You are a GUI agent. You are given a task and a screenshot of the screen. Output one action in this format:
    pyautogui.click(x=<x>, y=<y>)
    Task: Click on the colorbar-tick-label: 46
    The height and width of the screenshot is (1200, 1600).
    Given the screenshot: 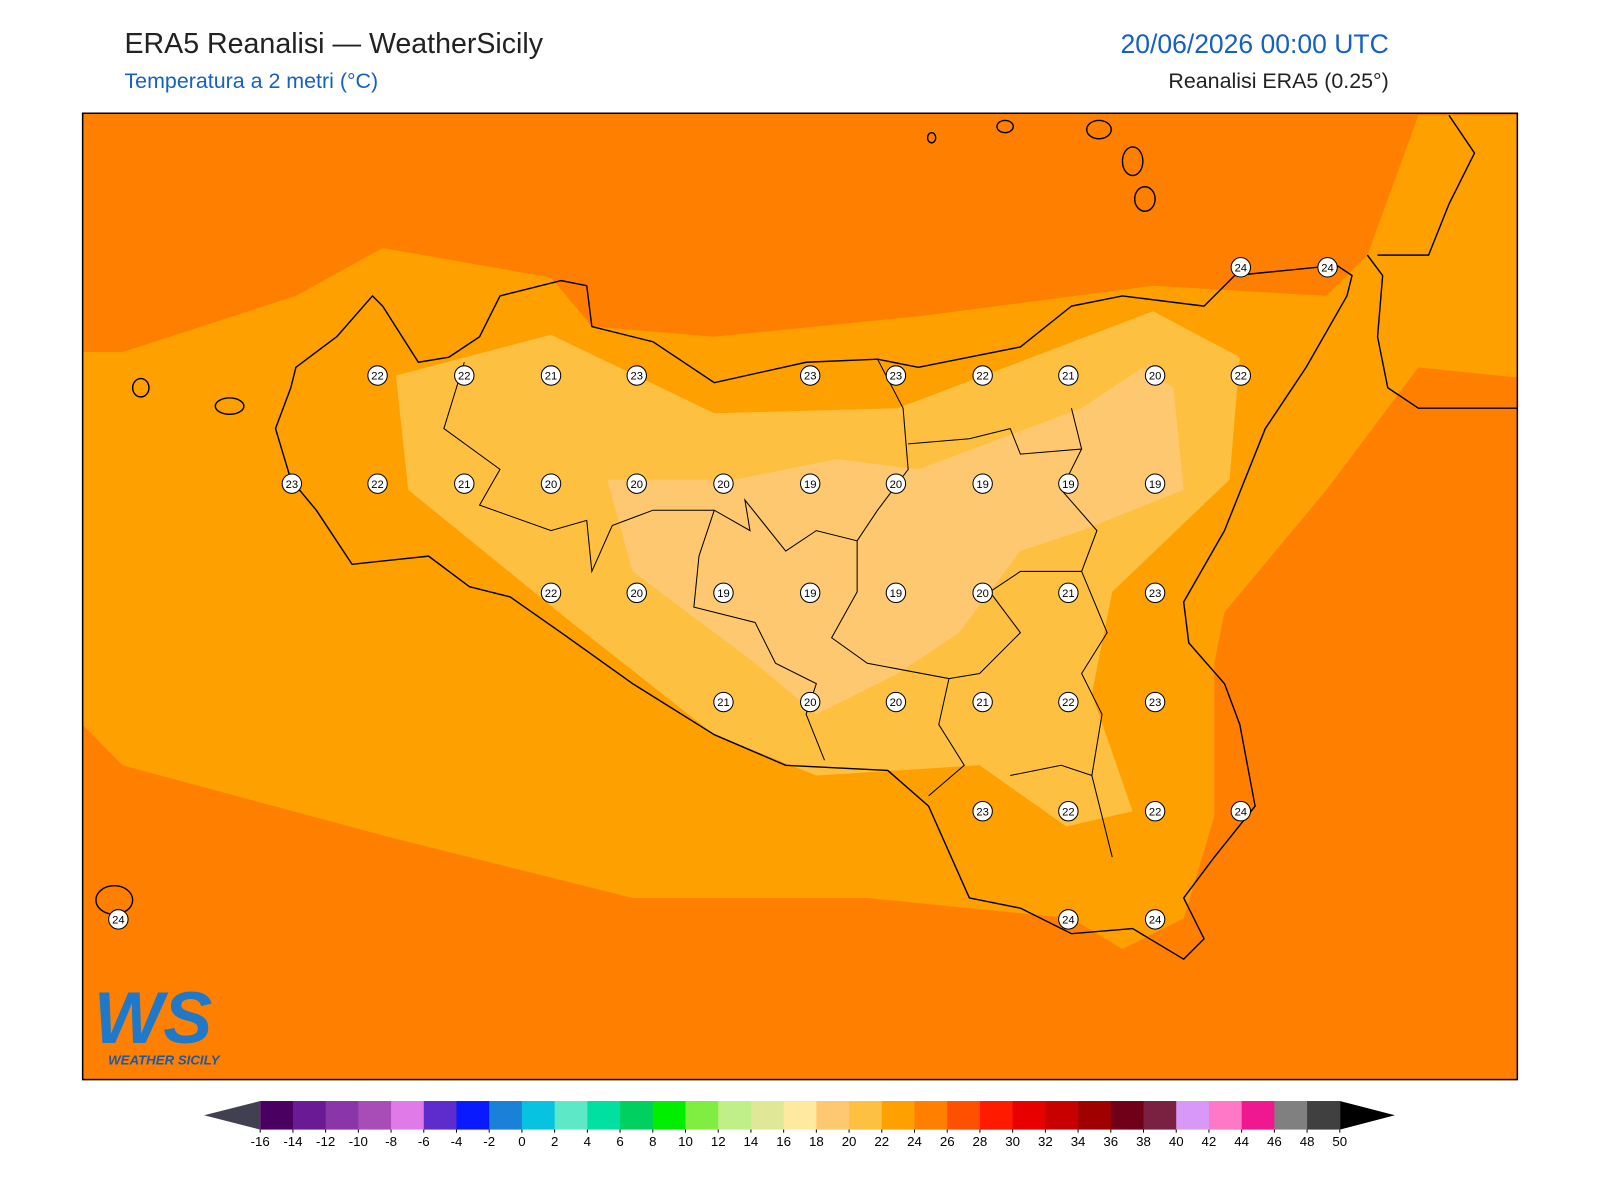 What is the action you would take?
    pyautogui.click(x=1274, y=1141)
    